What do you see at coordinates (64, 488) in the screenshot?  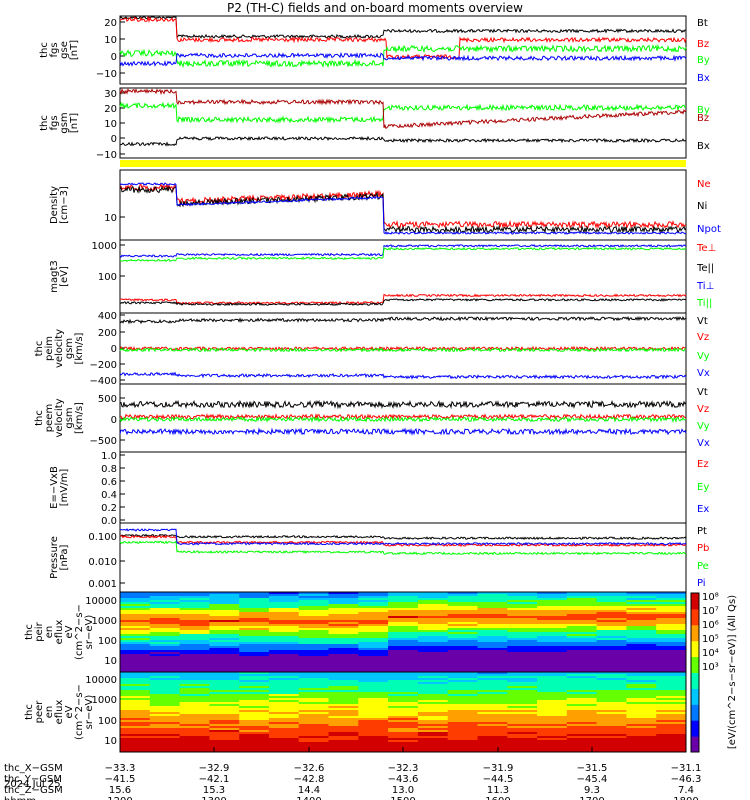 I see `ylabel-line: [mV/m]` at bounding box center [64, 488].